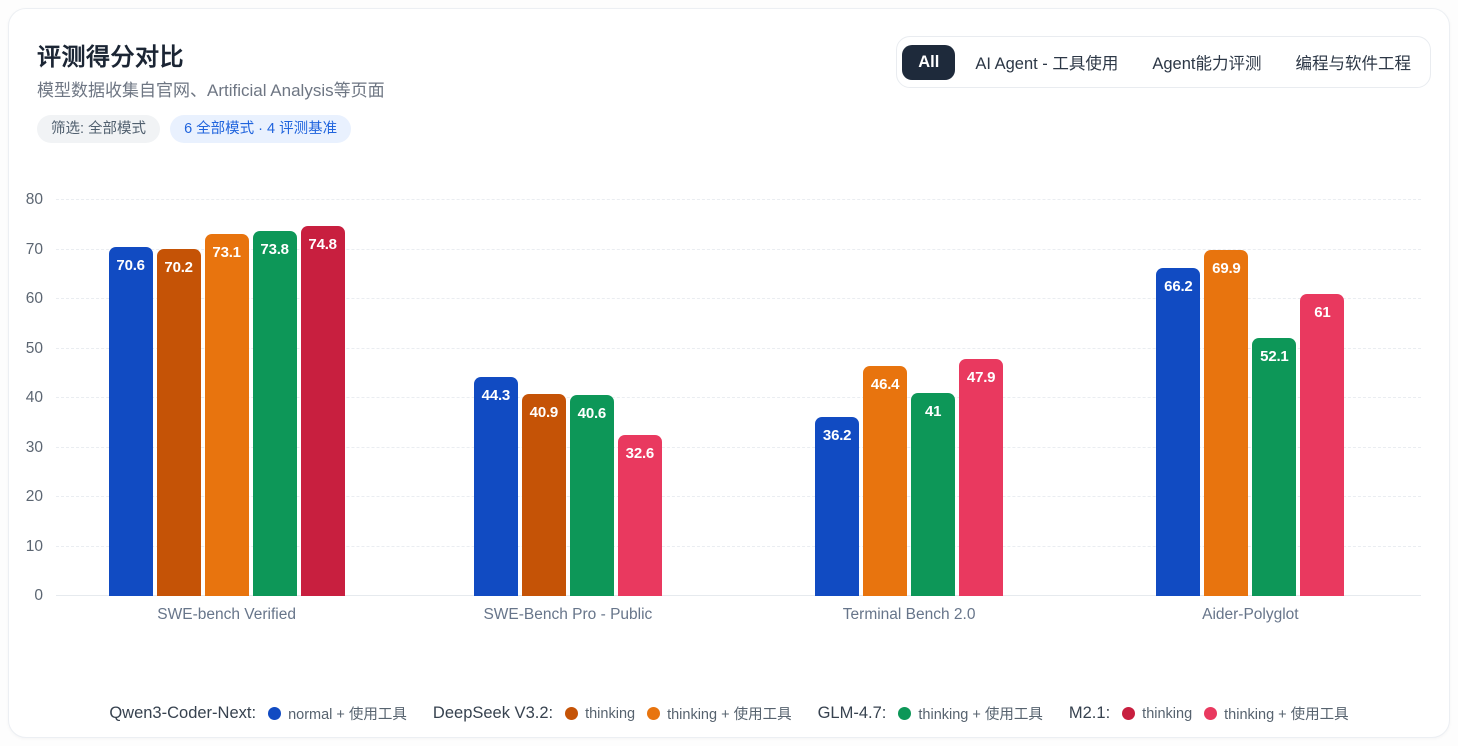 This screenshot has height=746, width=1458. I want to click on bar-deepseek-v32-thinking: 70.2, so click(178, 422).